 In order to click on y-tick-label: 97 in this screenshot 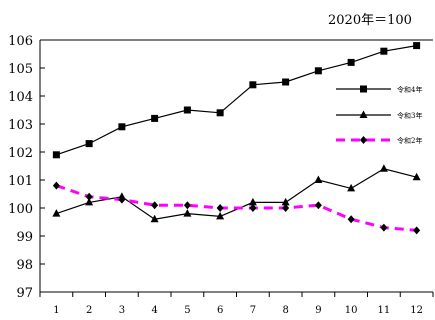, I will do `click(24, 293)`.